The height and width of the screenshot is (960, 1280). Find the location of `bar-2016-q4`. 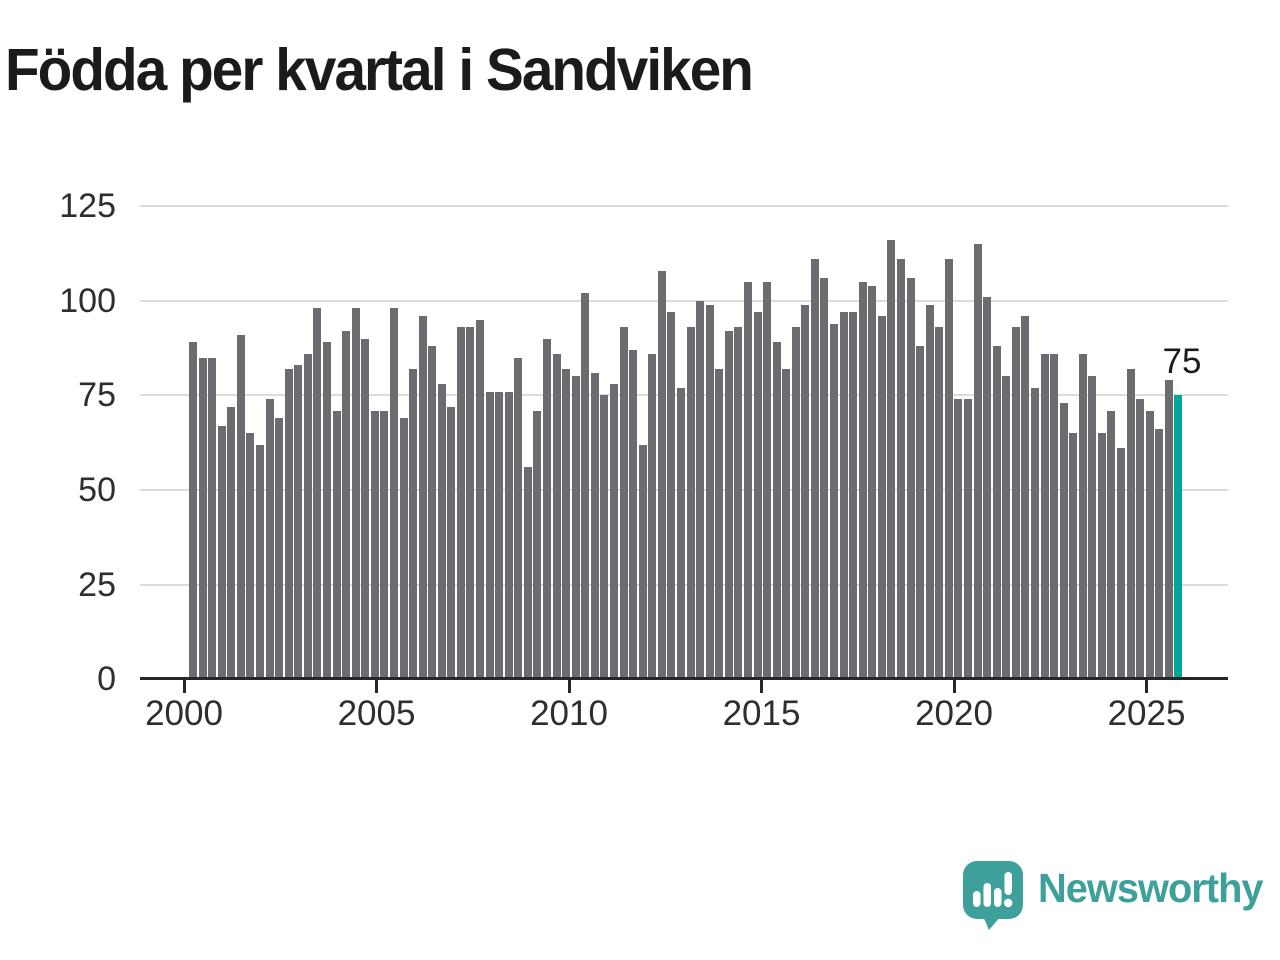

bar-2016-q4 is located at coordinates (834, 501).